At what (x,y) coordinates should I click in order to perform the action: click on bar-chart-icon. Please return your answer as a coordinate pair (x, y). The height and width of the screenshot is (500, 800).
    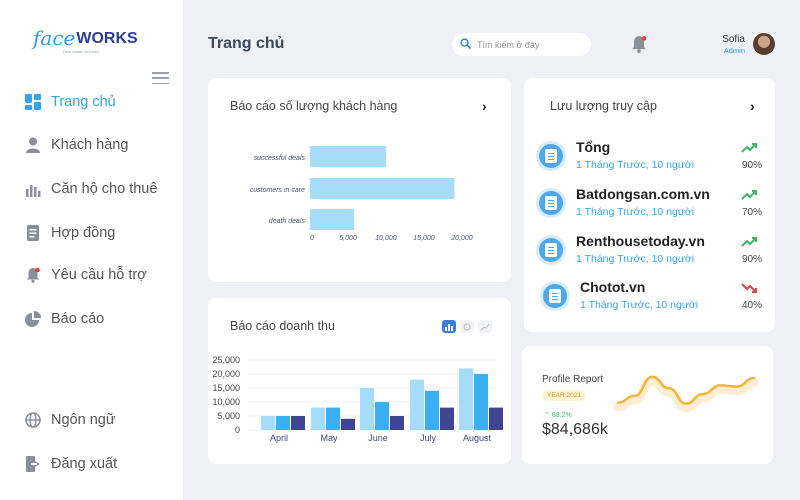
    Looking at the image, I should click on (33, 189).